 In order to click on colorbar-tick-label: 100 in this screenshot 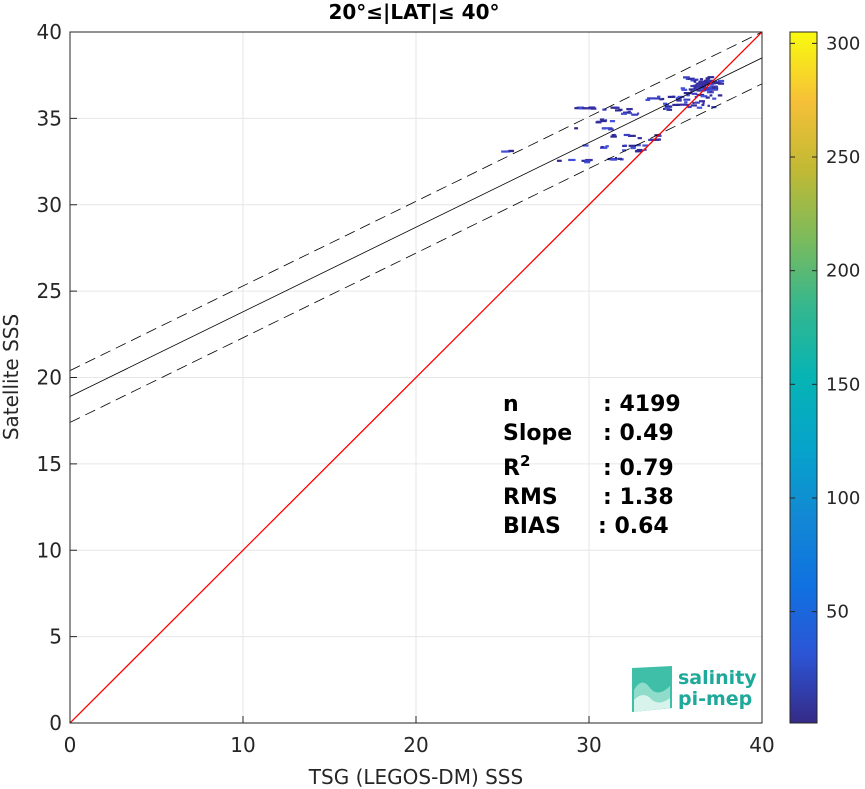, I will do `click(843, 498)`.